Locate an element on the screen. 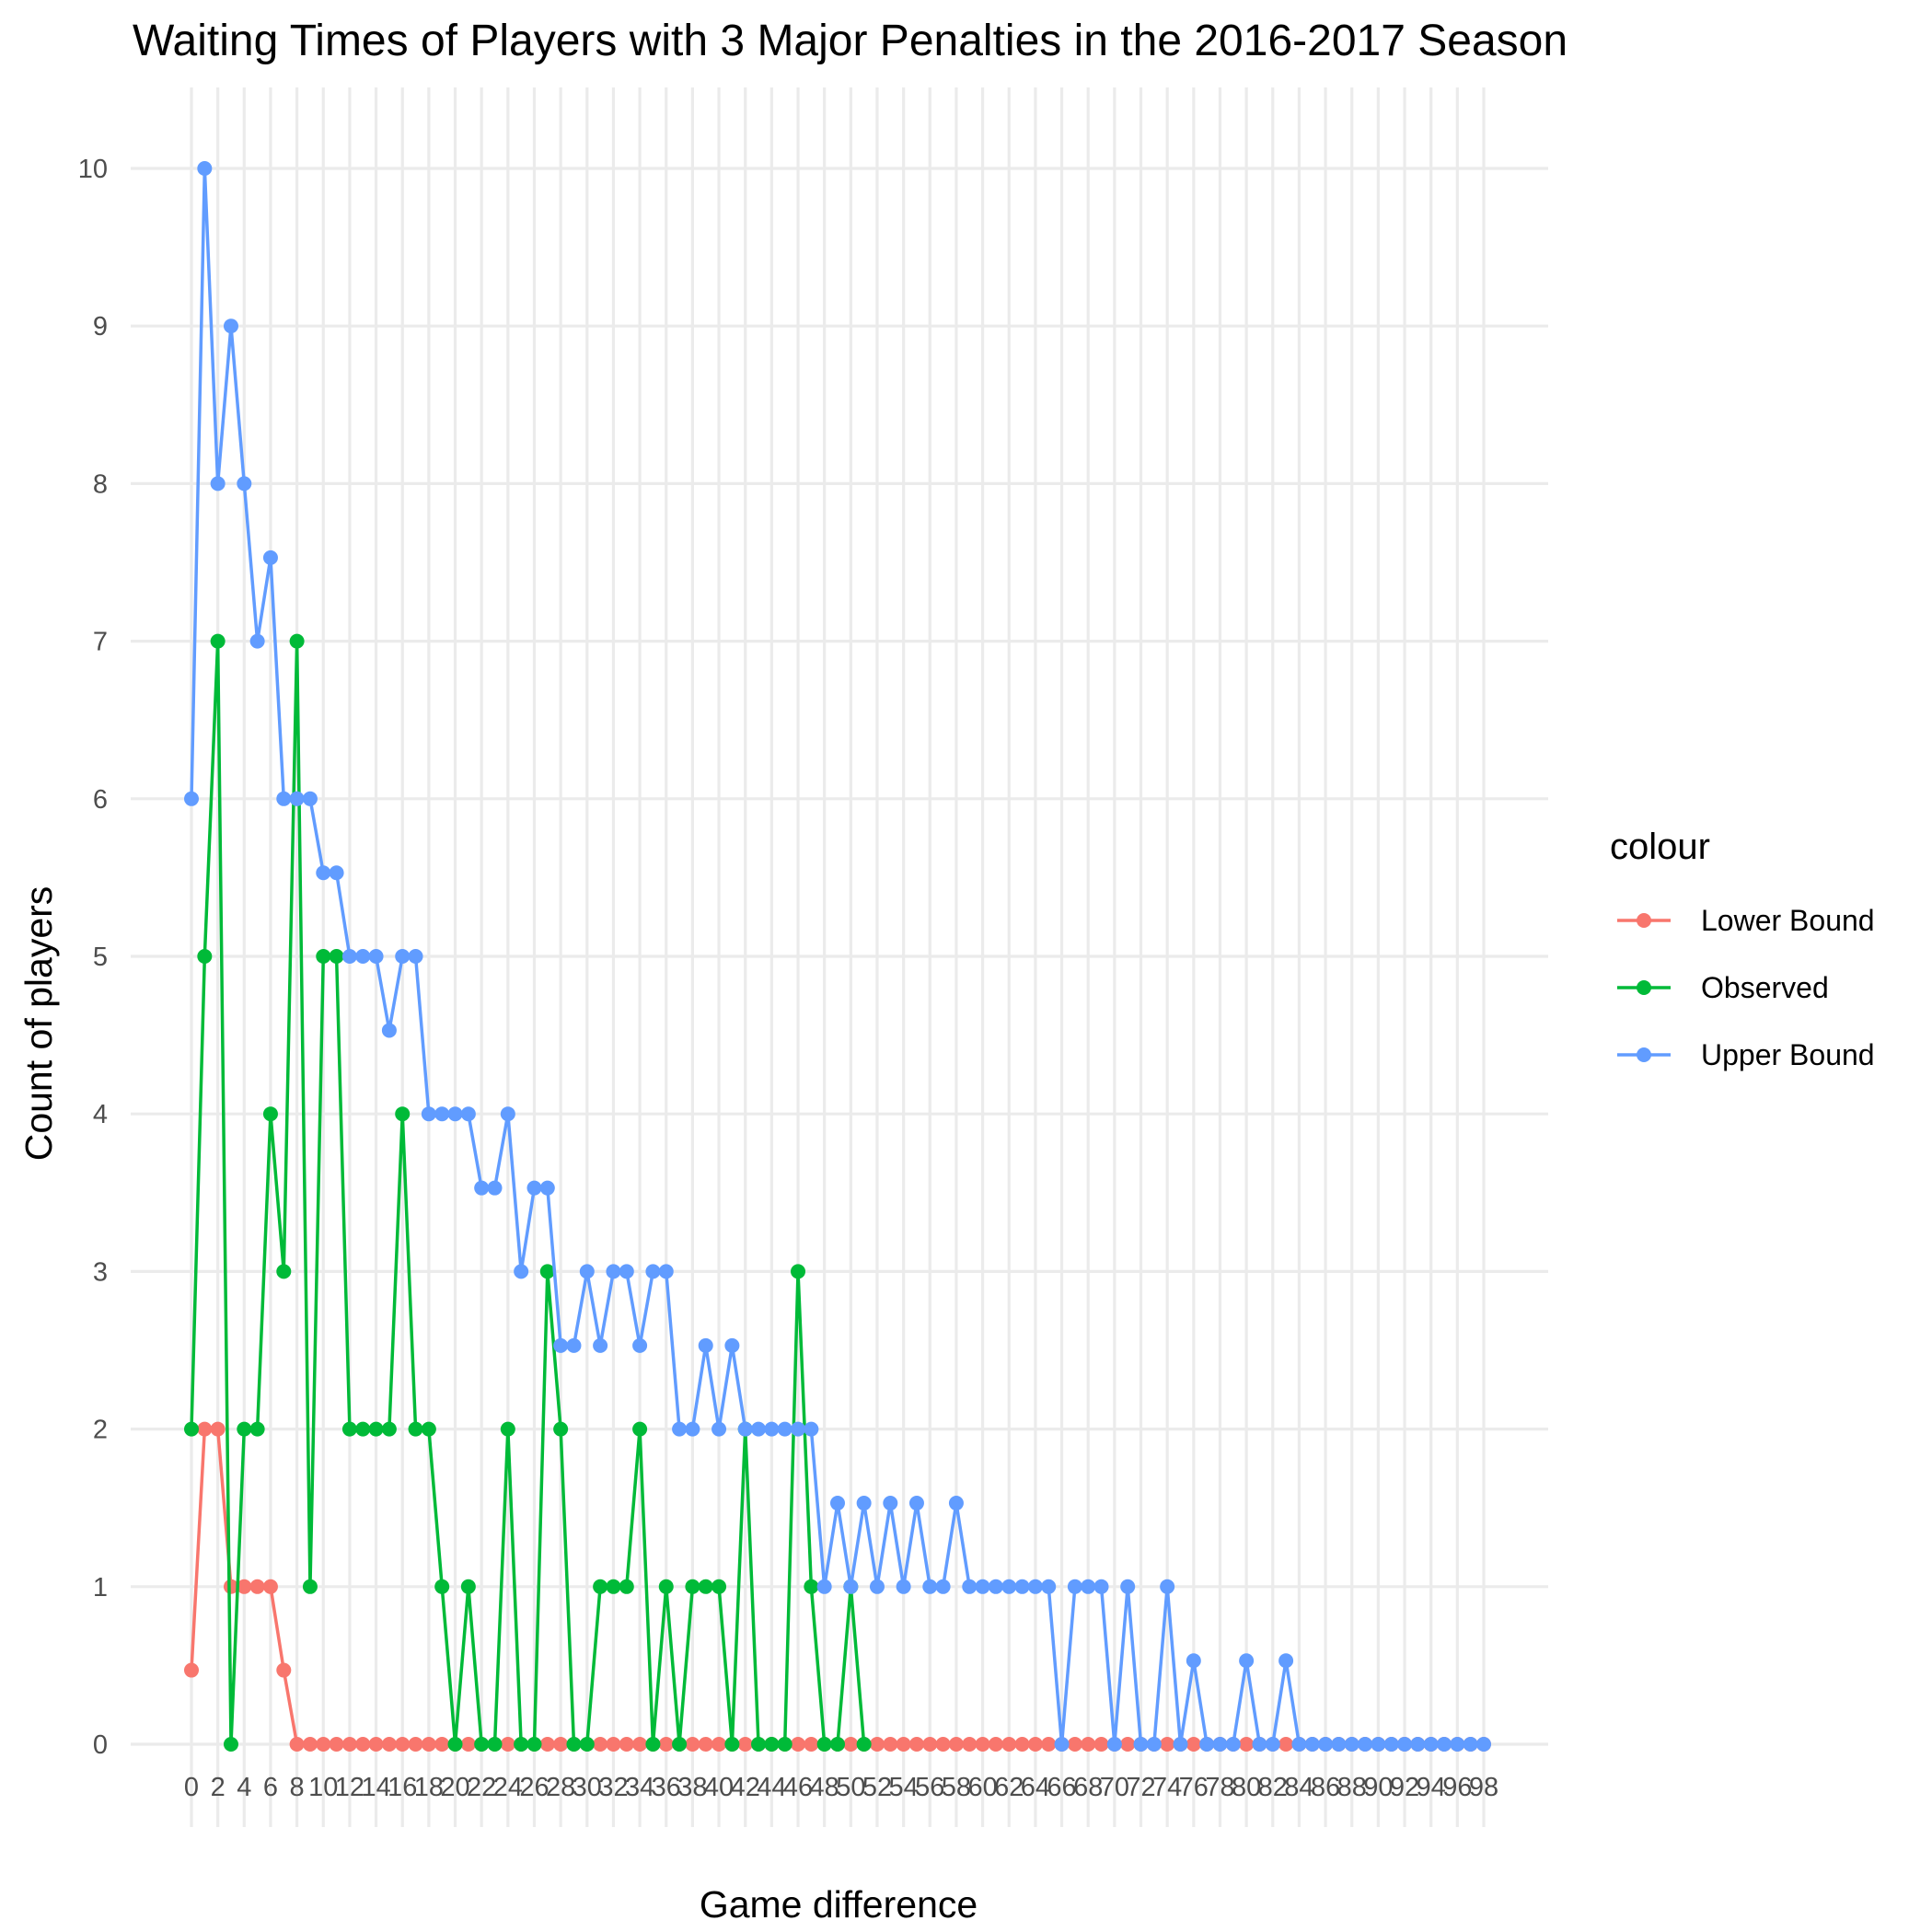  legend-items: Lower Bound Observed Upper Bound is located at coordinates (1746, 987).